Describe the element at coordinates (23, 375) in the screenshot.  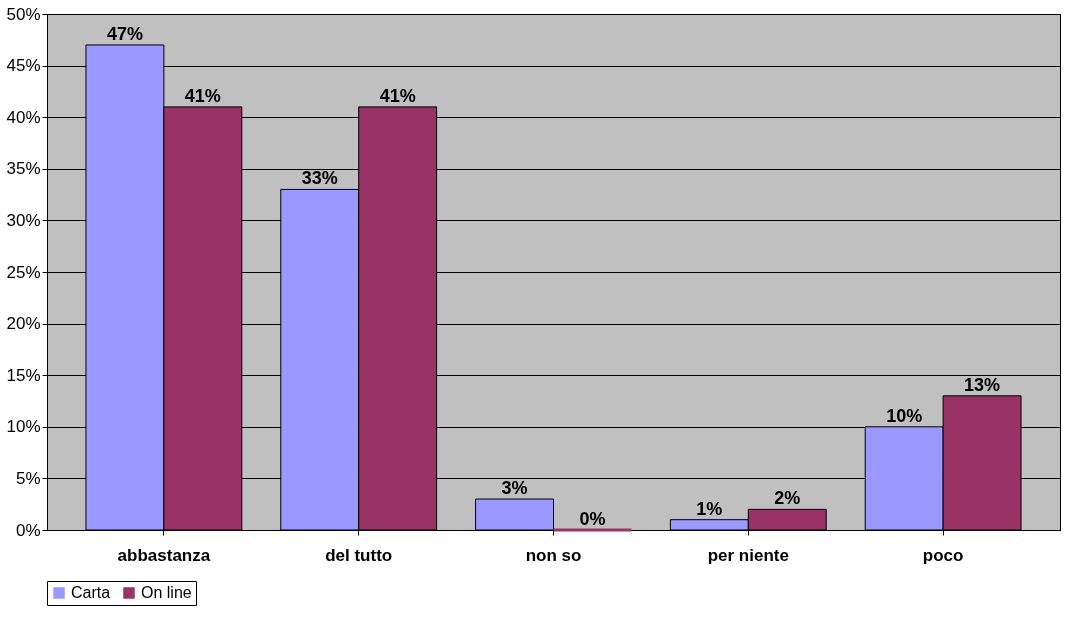
I see `y-tick-label: 15%` at that location.